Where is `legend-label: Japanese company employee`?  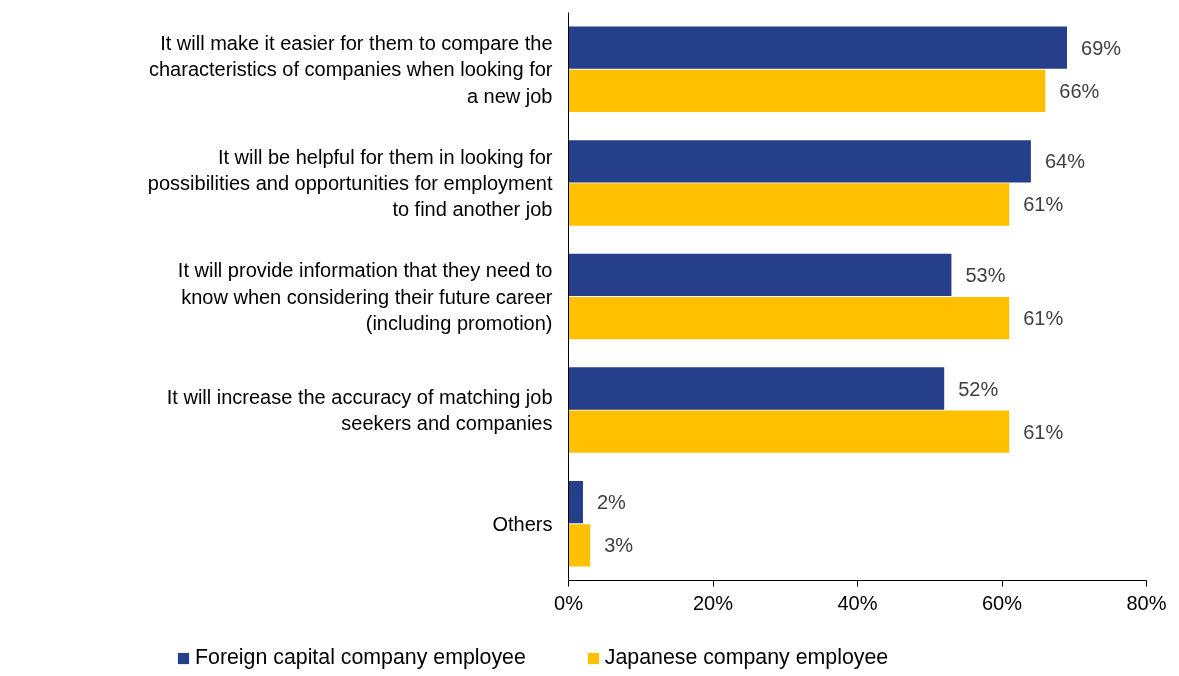
legend-label: Japanese company employee is located at coordinates (746, 657).